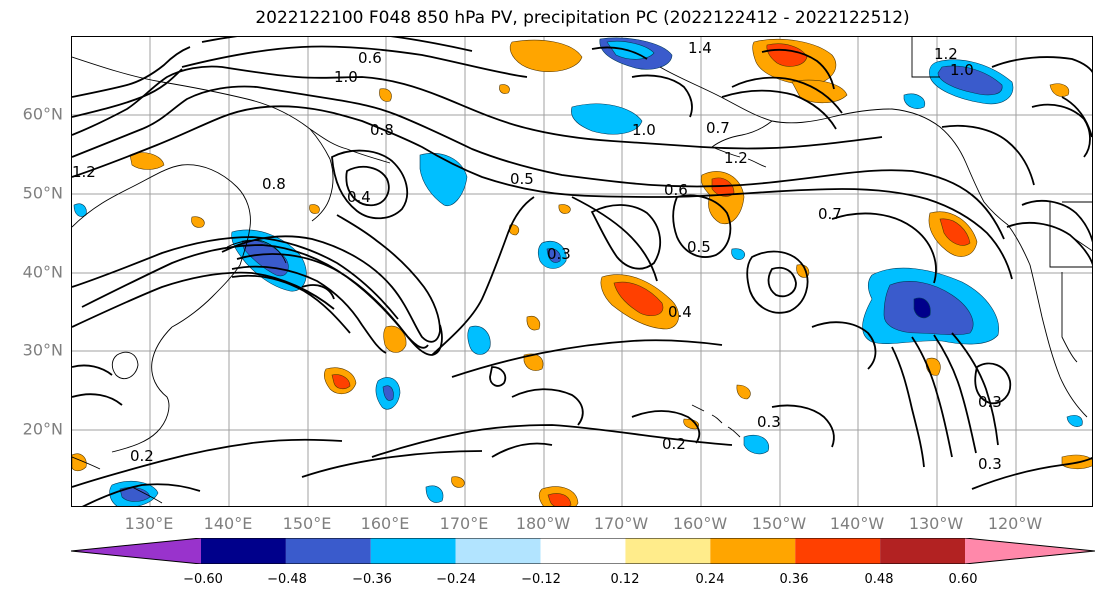 The width and height of the screenshot is (1105, 601). What do you see at coordinates (372, 579) in the screenshot?
I see `colorbar-tick: −0.36` at bounding box center [372, 579].